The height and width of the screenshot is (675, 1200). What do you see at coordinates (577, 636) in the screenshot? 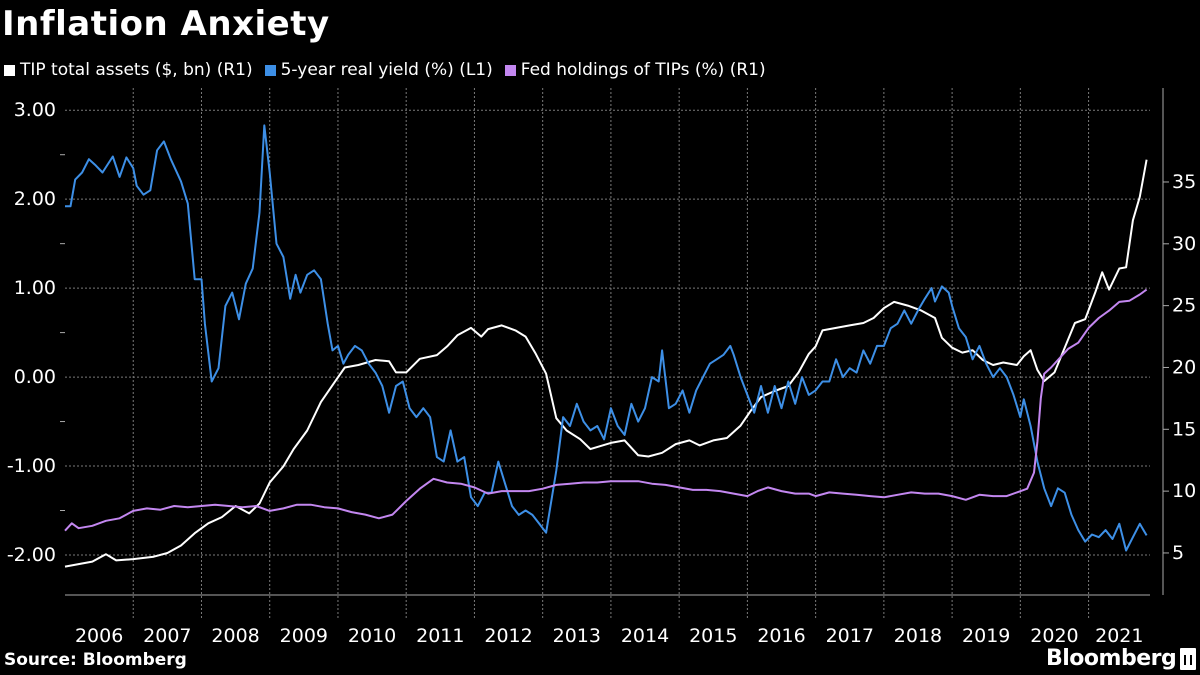
I see `x-axis-tick-label: 2013` at bounding box center [577, 636].